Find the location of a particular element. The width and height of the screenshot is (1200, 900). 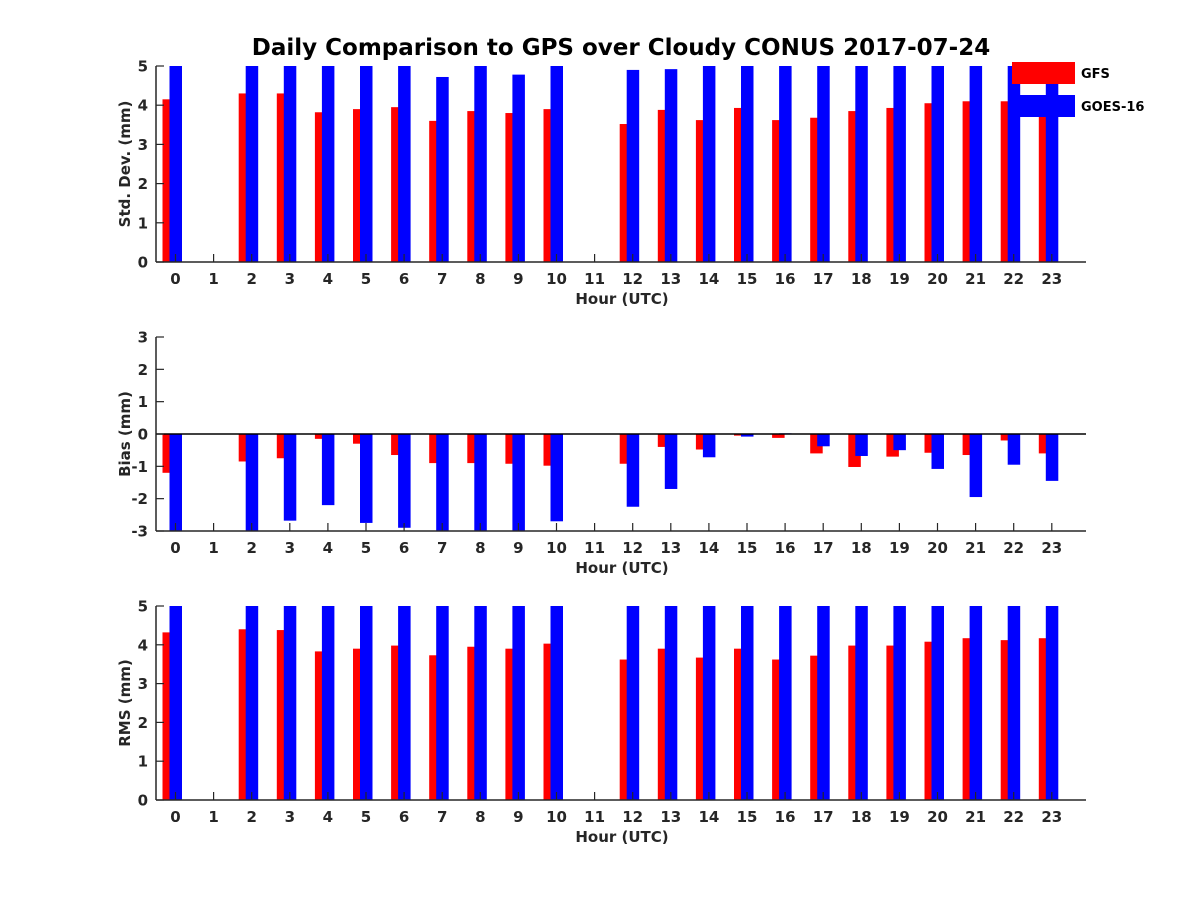

std-dev-x-tick-label: 23 is located at coordinates (1051, 279).